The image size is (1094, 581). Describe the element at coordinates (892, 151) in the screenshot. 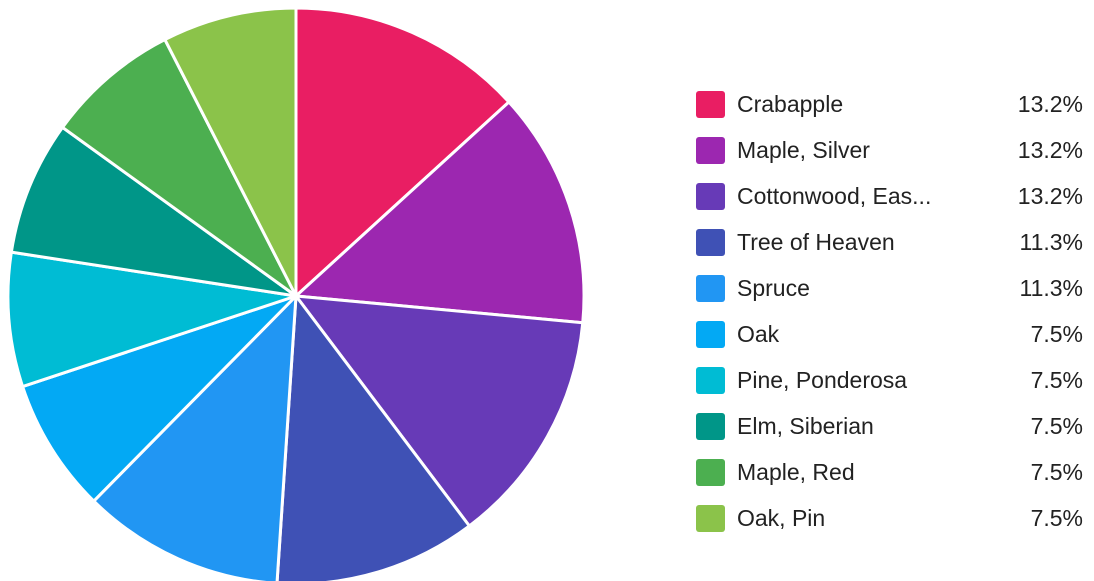

I see `legend-item: Maple, Silver 13.2%` at that location.